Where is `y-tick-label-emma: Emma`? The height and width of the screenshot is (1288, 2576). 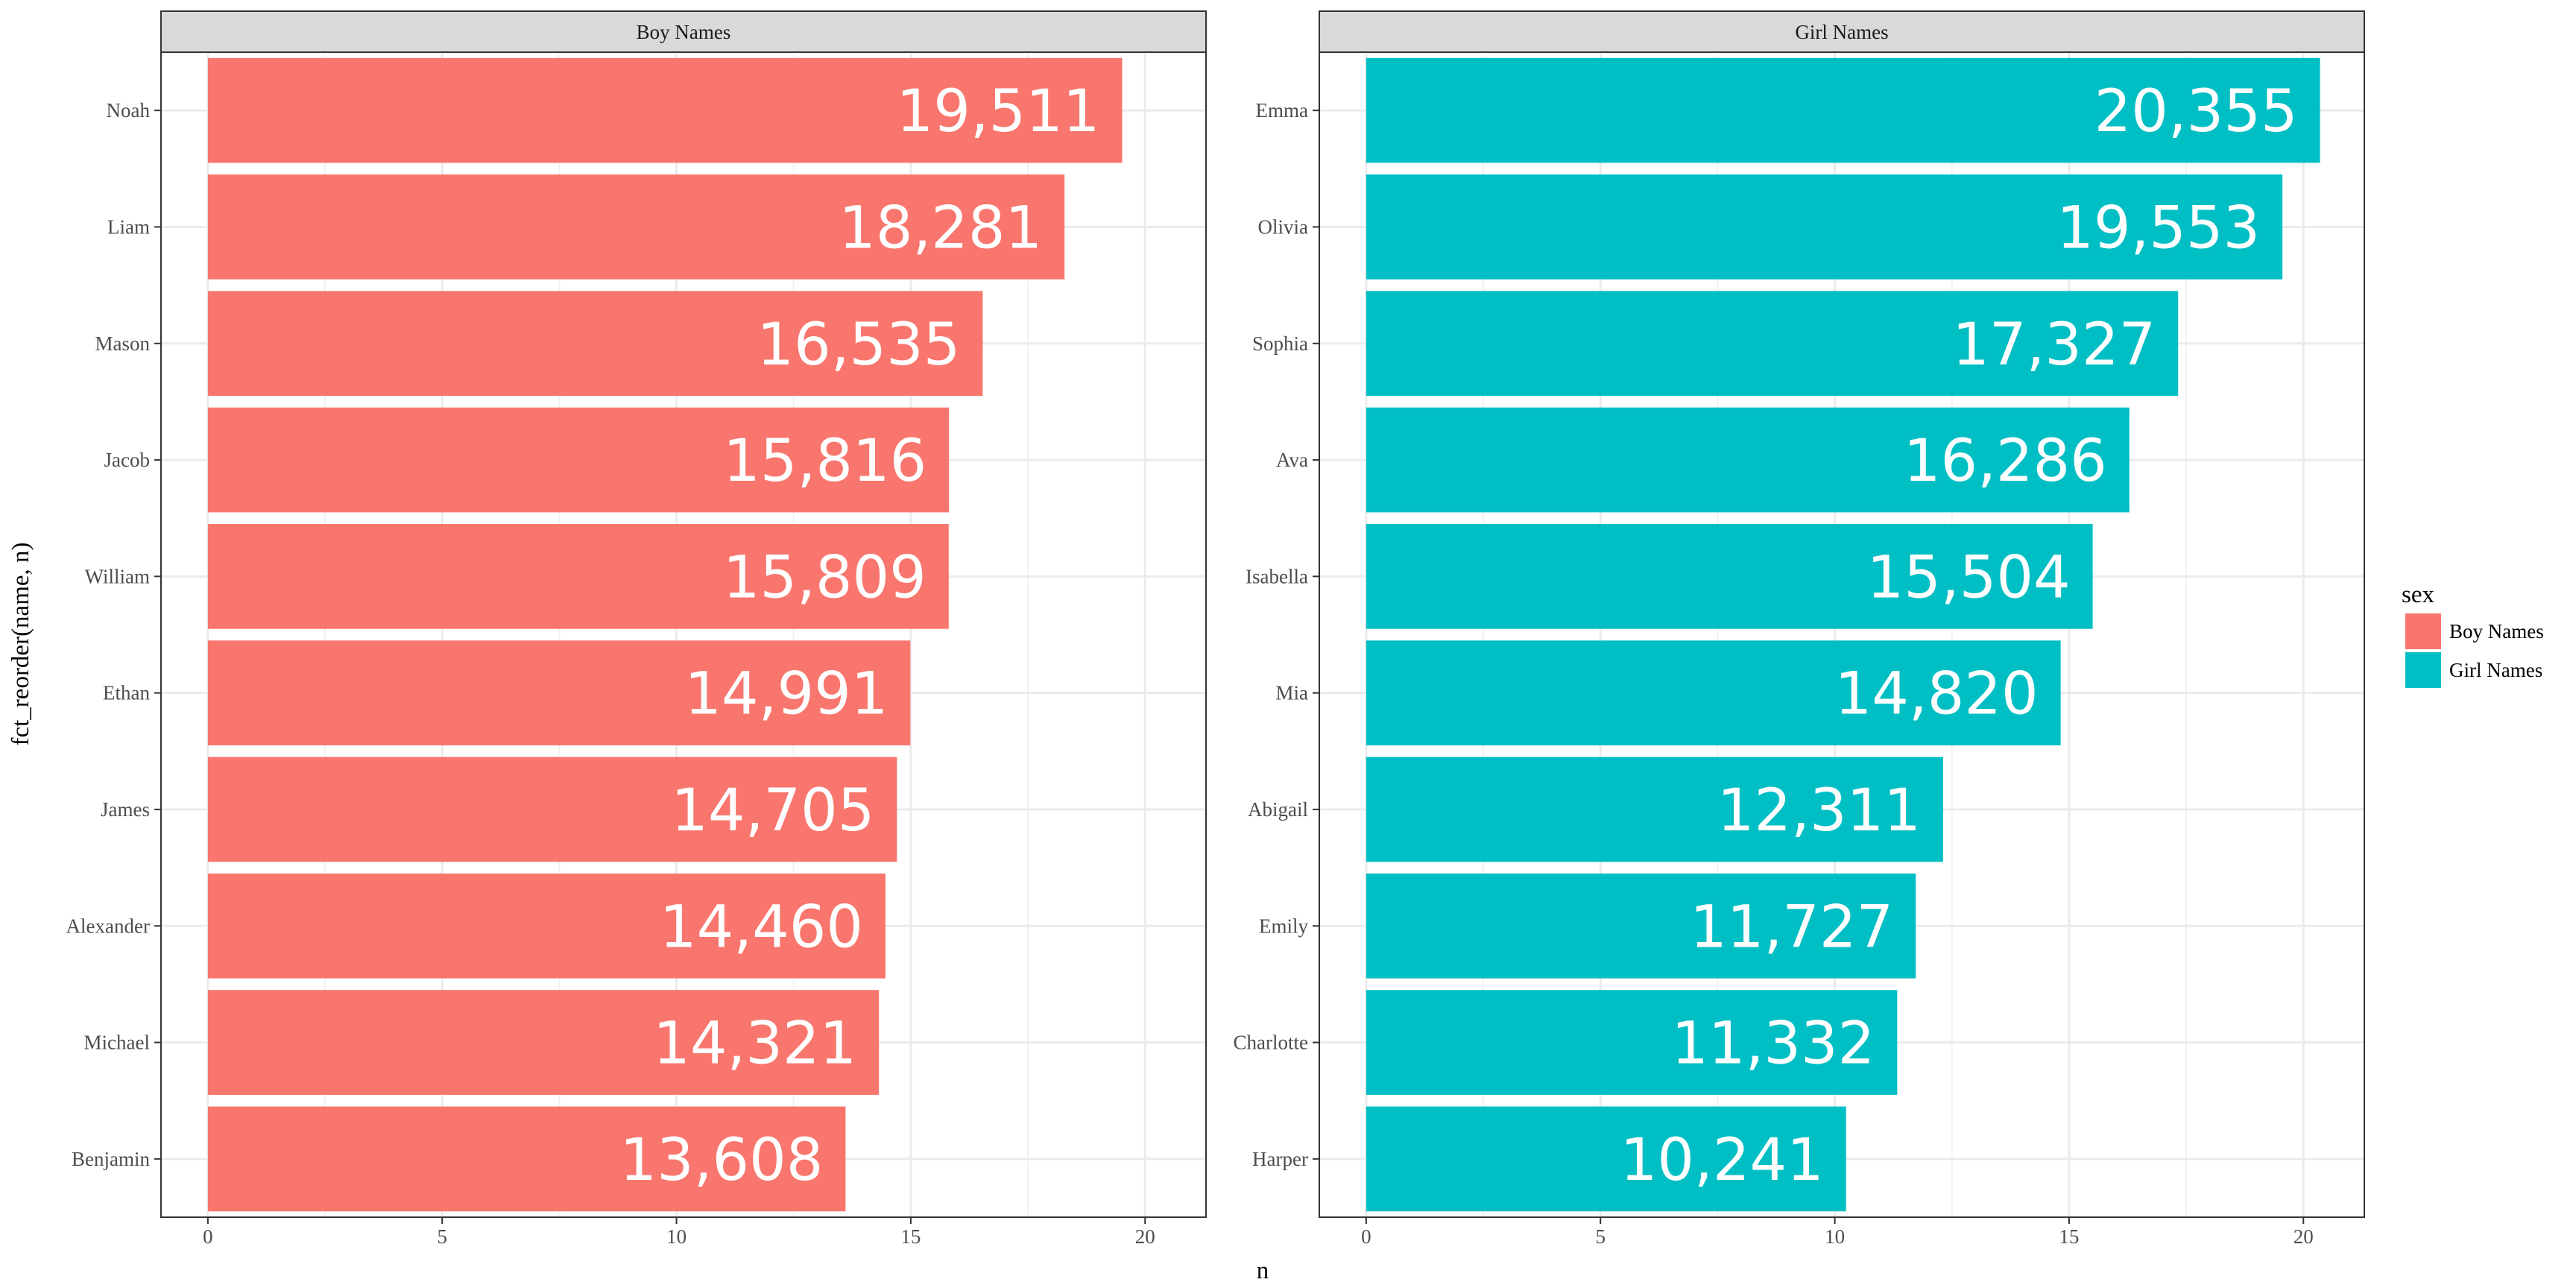
y-tick-label-emma: Emma is located at coordinates (1282, 110).